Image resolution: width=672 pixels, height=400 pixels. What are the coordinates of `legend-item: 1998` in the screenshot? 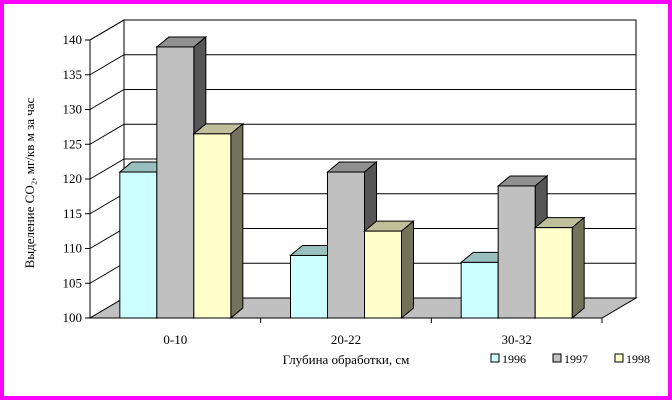 It's located at (632, 359).